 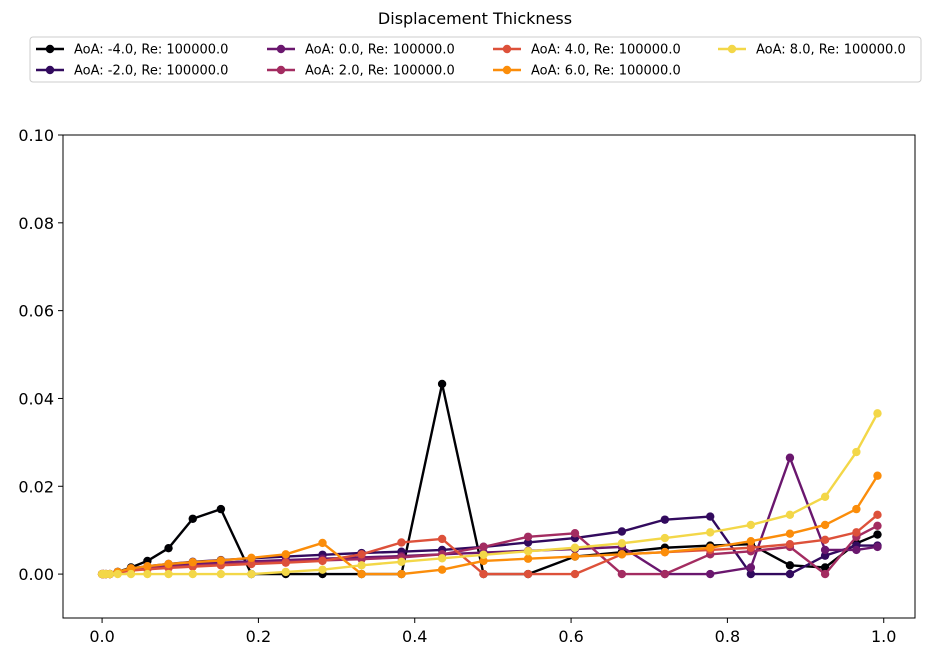 I want to click on x-tick-label: 0.4, so click(x=414, y=636).